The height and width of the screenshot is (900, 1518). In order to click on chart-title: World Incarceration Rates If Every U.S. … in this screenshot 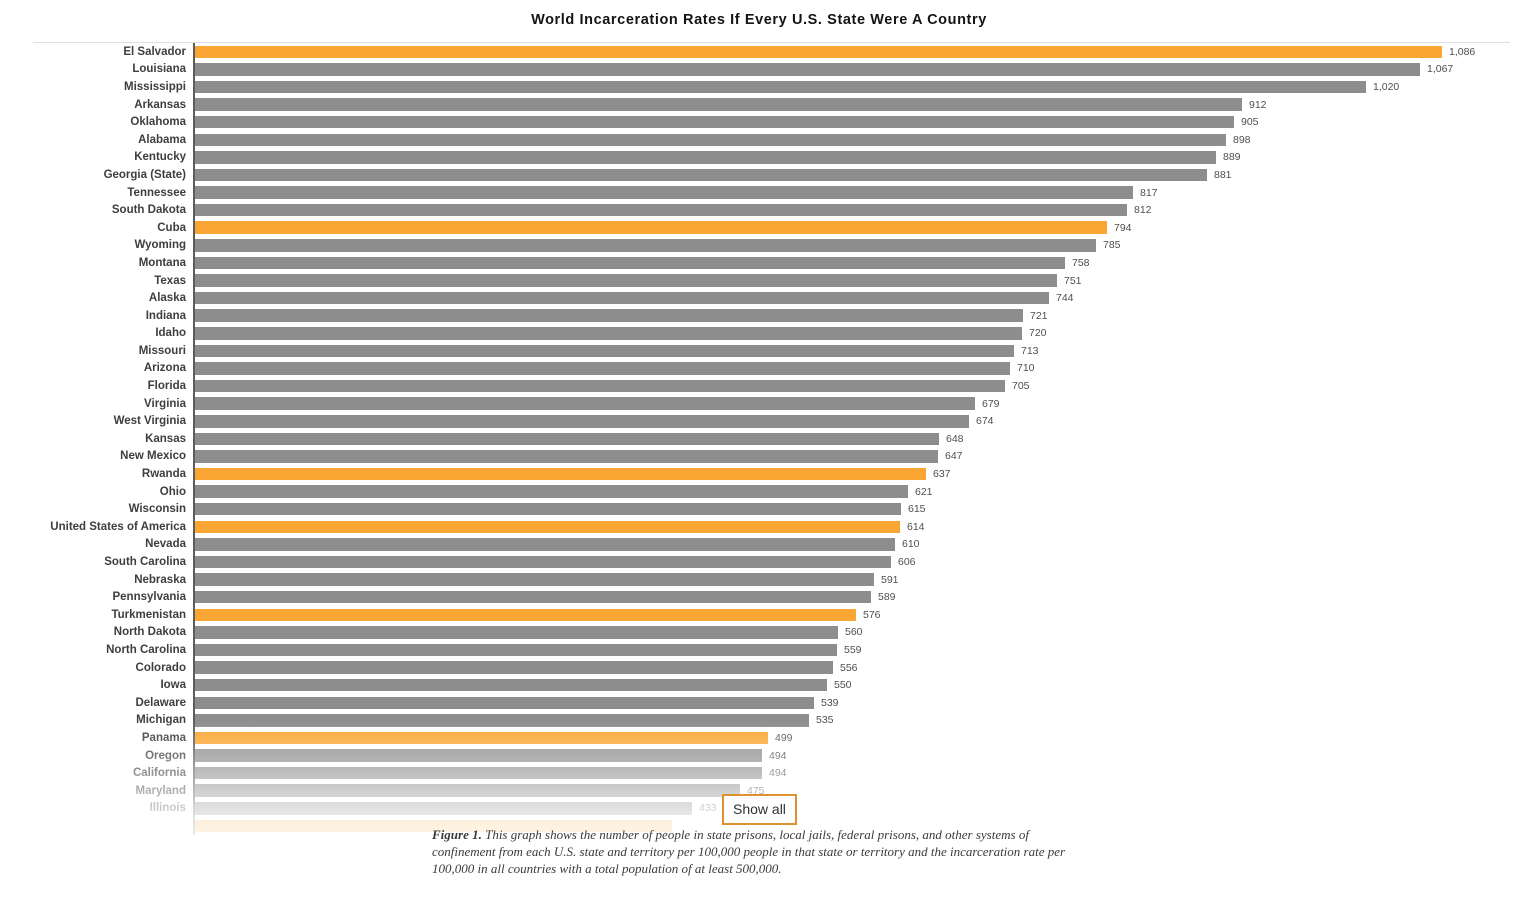, I will do `click(759, 20)`.